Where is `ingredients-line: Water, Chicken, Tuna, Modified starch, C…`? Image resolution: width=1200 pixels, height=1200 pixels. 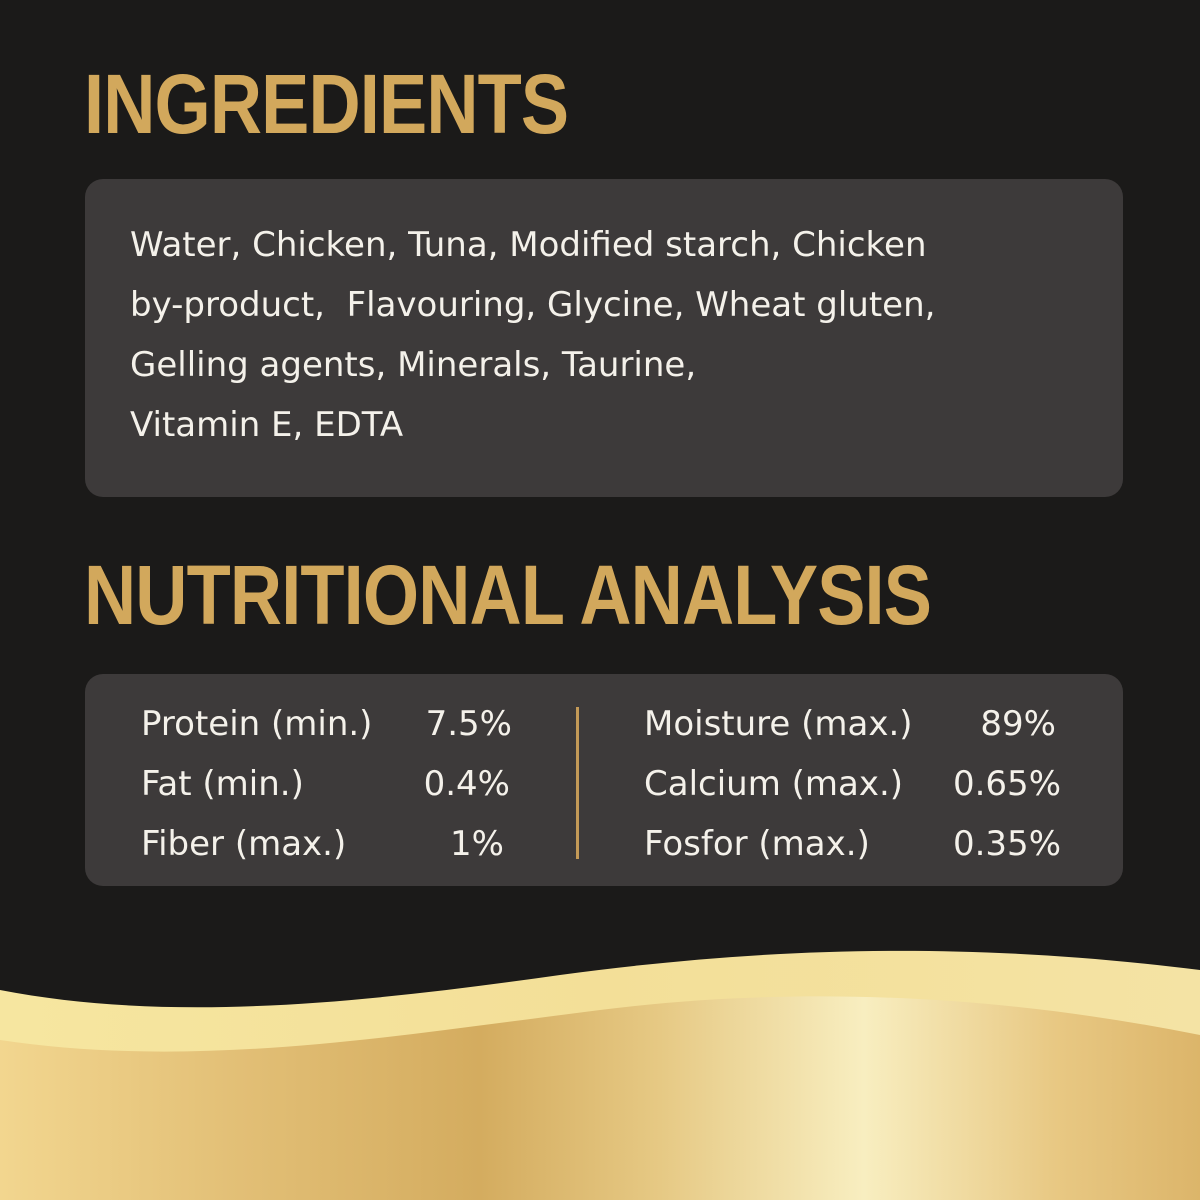 ingredients-line: Water, Chicken, Tuna, Modified starch, C… is located at coordinates (528, 245).